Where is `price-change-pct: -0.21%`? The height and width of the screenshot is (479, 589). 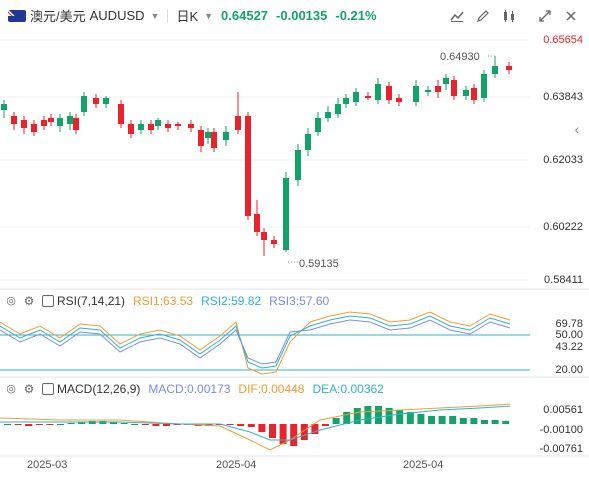
price-change-pct: -0.21% is located at coordinates (356, 15).